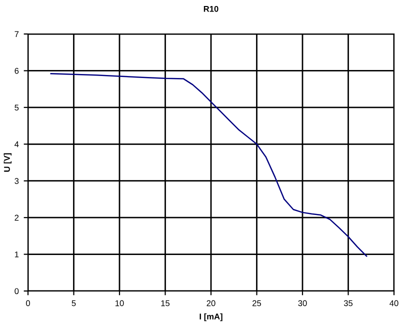 Image resolution: width=402 pixels, height=325 pixels. I want to click on x-tick-label: 0, so click(28, 303).